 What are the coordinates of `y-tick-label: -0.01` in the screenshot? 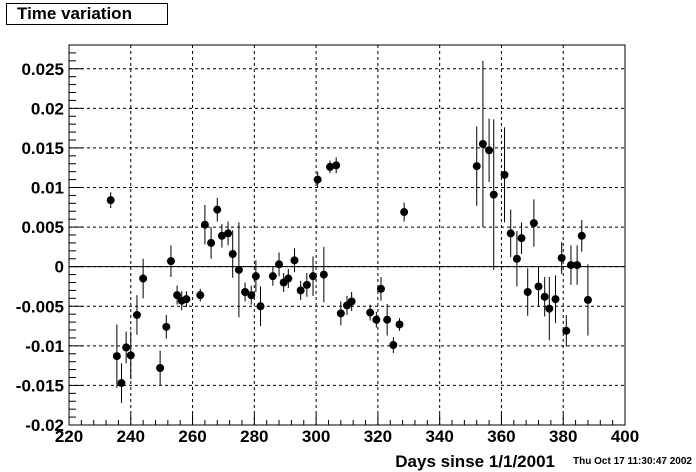 It's located at (44, 346).